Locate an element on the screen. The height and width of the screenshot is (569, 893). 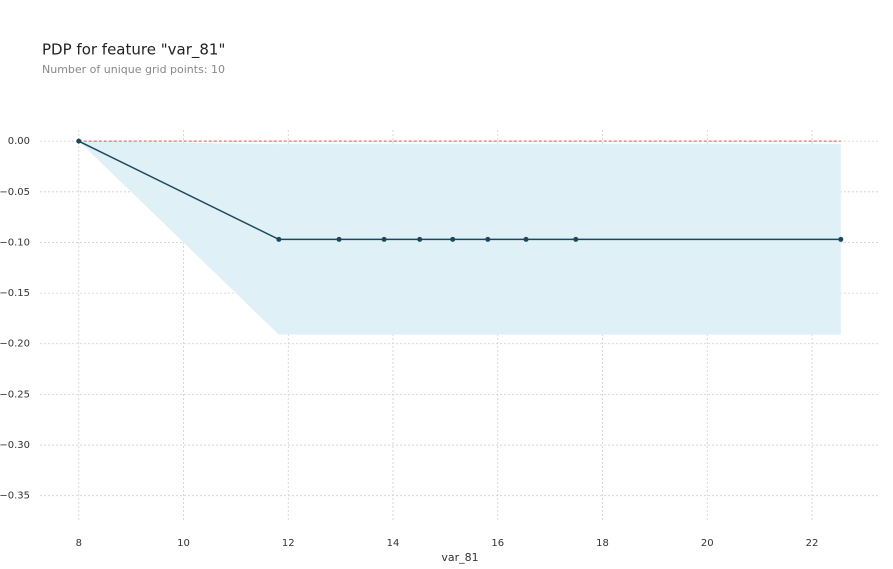
y-tick-label: −0.05 is located at coordinates (15, 192).